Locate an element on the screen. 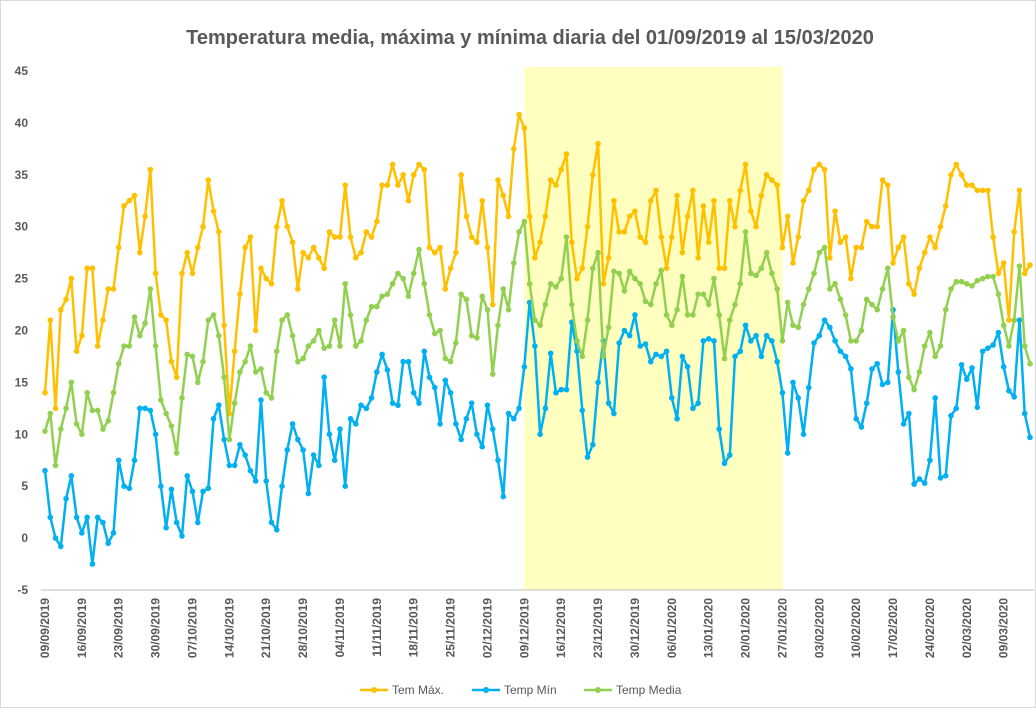  x-tick-label: 14/10/2019 is located at coordinates (229, 628).